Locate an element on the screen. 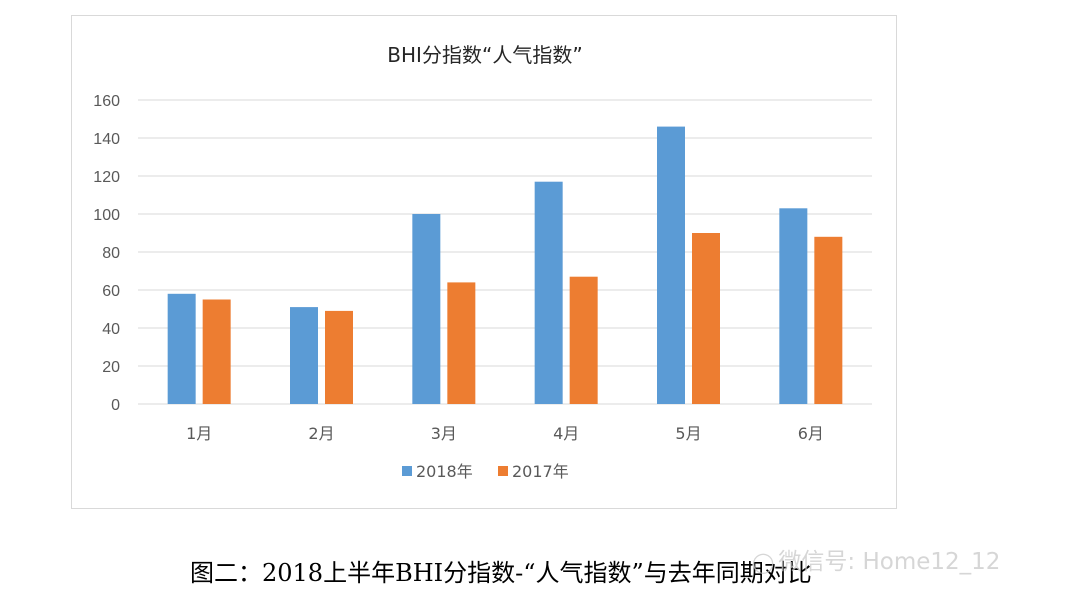 The image size is (1080, 606). bar-2017年-6月 is located at coordinates (828, 320).